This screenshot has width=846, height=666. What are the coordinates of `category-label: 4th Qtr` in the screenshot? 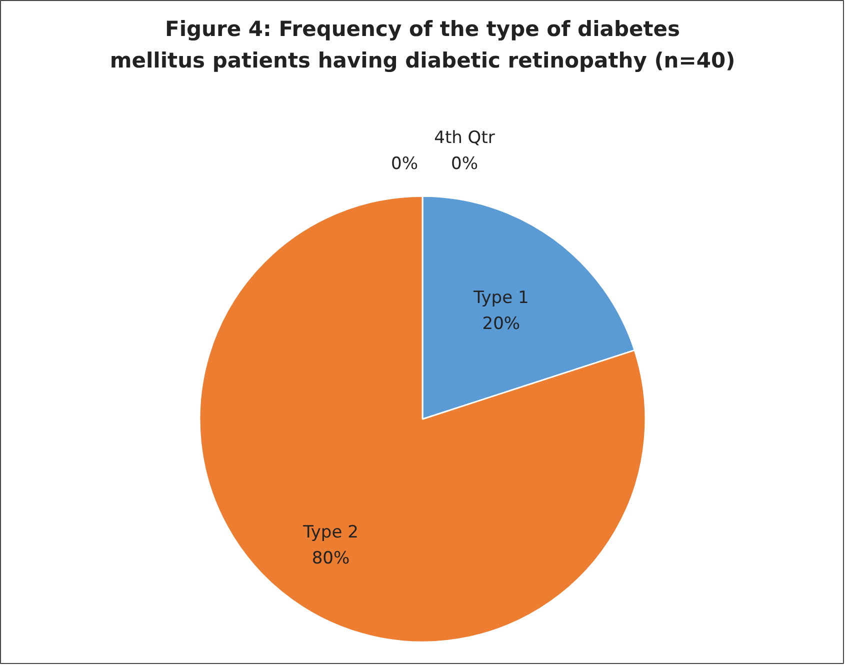 It's located at (464, 138).